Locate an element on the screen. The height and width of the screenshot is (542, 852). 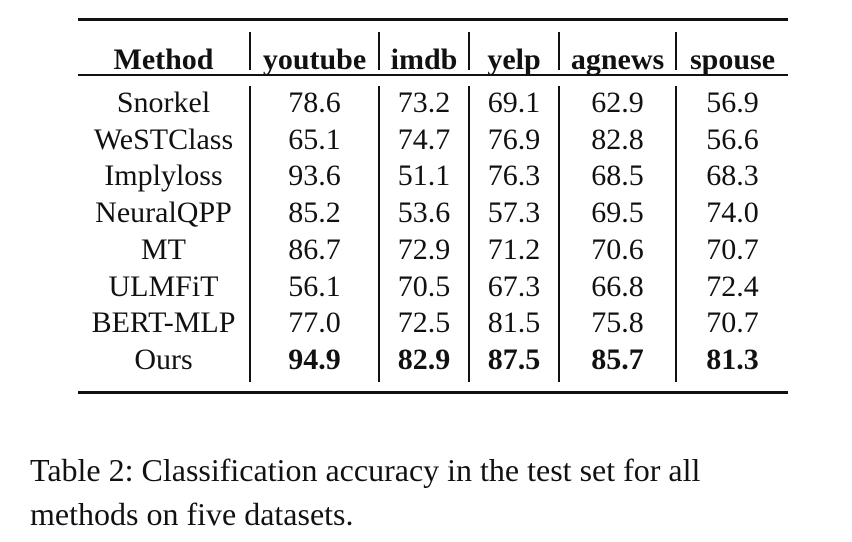
score-cell: 72.4 is located at coordinates (732, 286).